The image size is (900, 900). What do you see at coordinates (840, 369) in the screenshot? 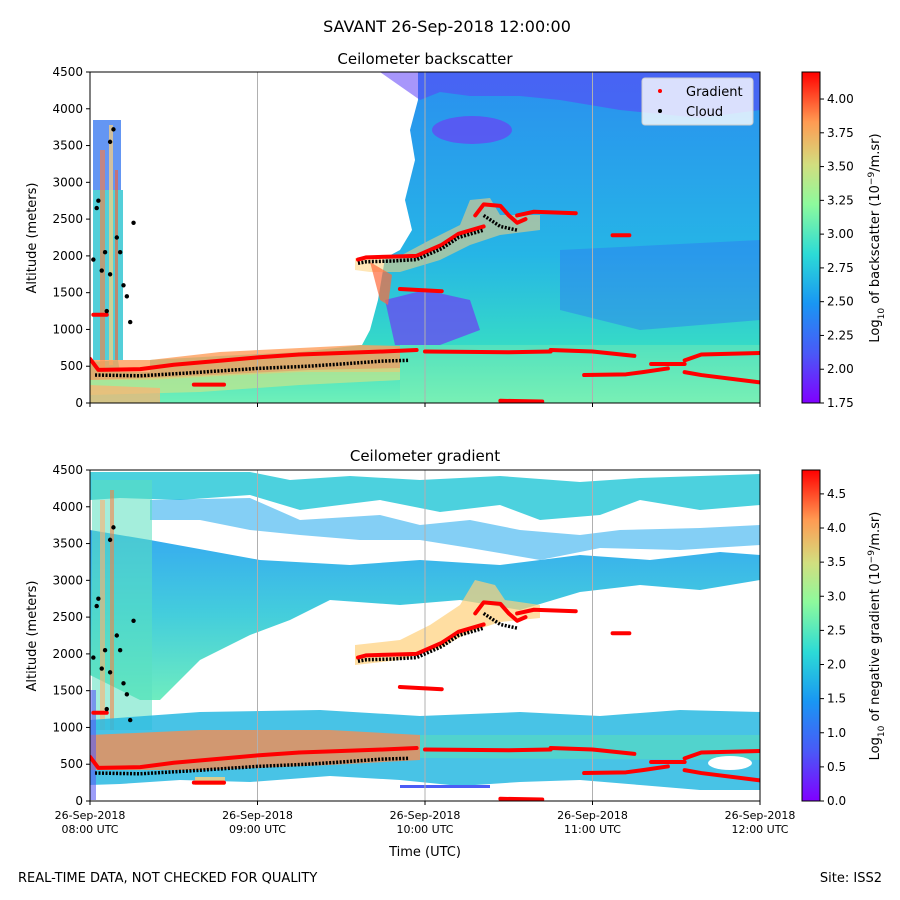
I see `colorbar-tick-label: 2.00` at bounding box center [840, 369].